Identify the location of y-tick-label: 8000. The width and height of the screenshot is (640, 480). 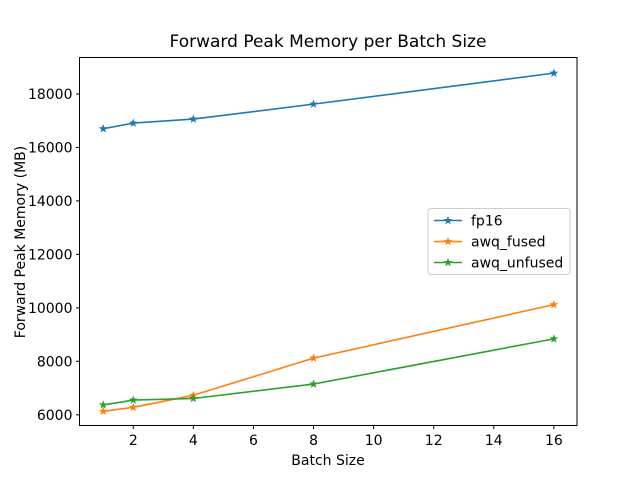
(55, 362).